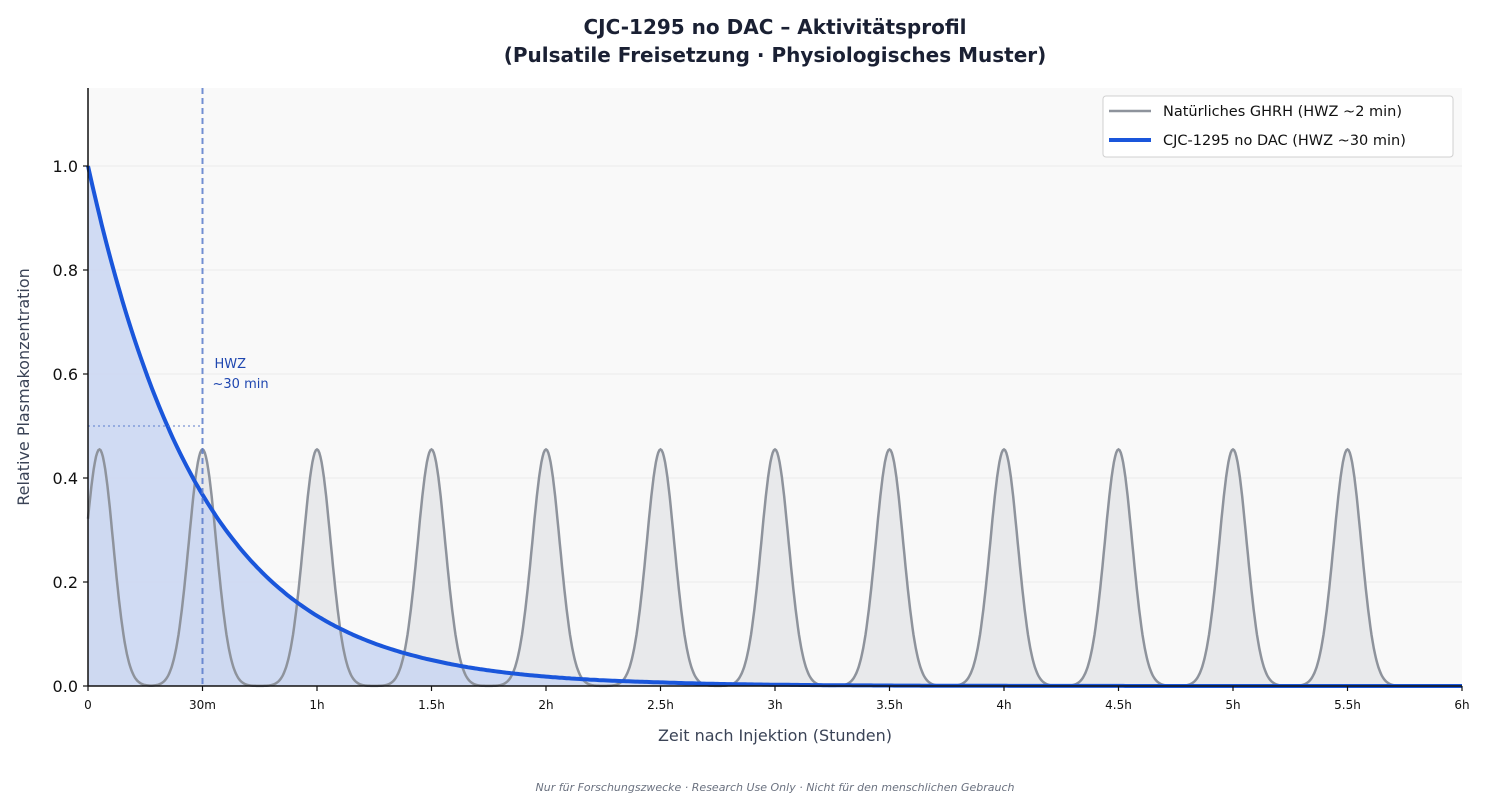 This screenshot has width=1486, height=810. I want to click on y-tick-label: 0.2, so click(65, 582).